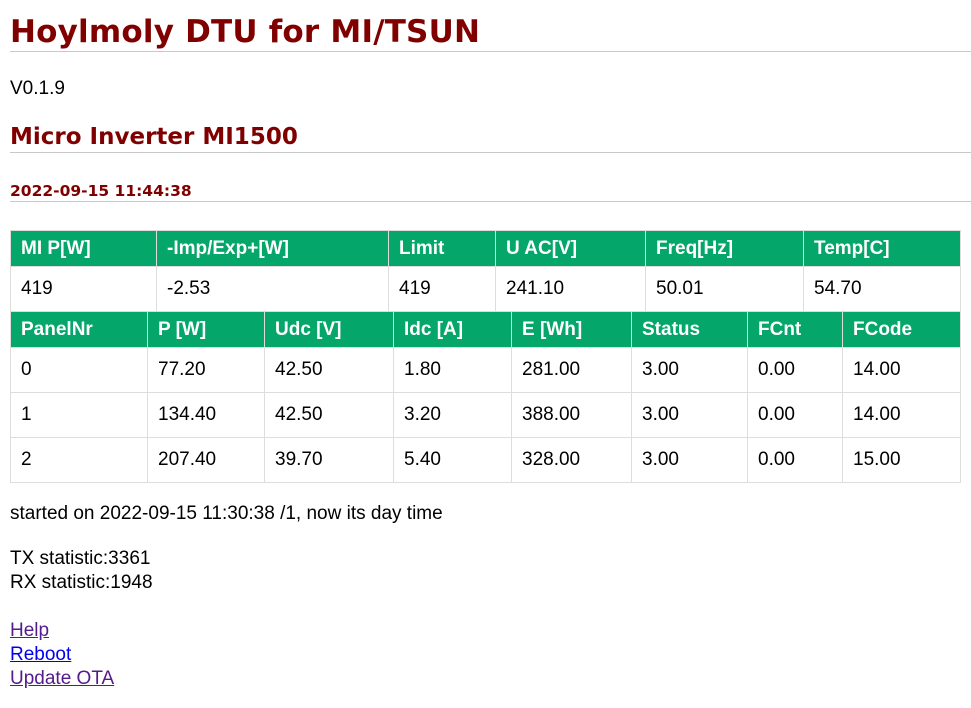 The width and height of the screenshot is (971, 708). I want to click on cell-power: 207.40, so click(206, 460).